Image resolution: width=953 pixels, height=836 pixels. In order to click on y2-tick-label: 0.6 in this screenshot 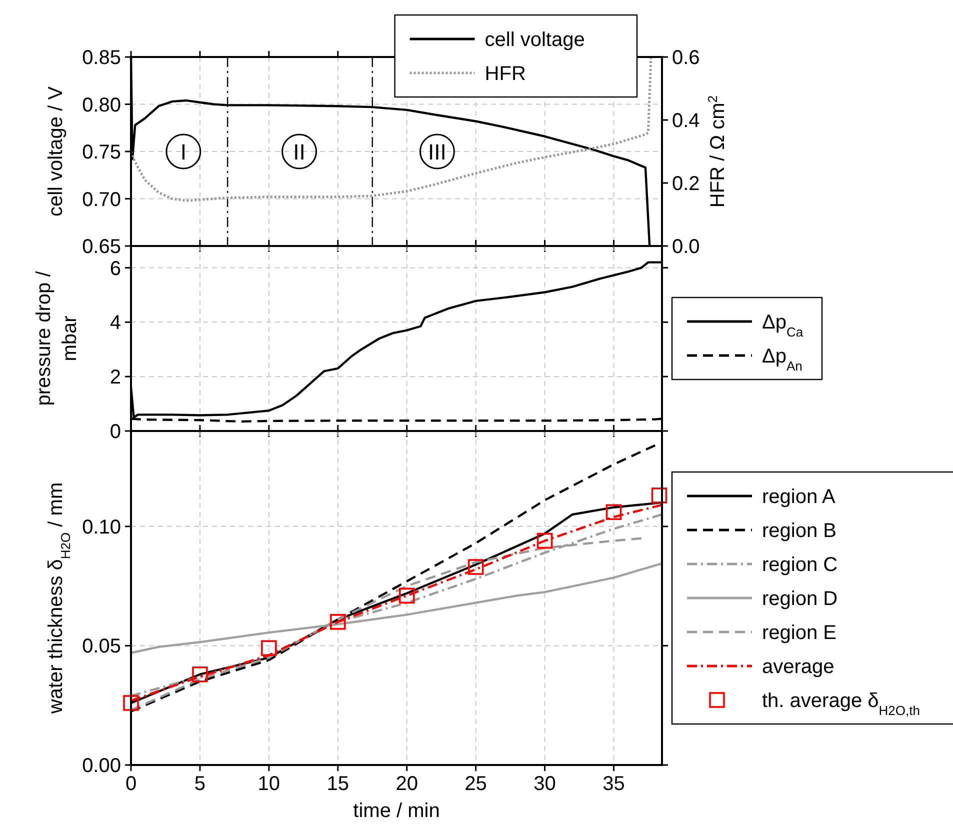, I will do `click(686, 58)`.